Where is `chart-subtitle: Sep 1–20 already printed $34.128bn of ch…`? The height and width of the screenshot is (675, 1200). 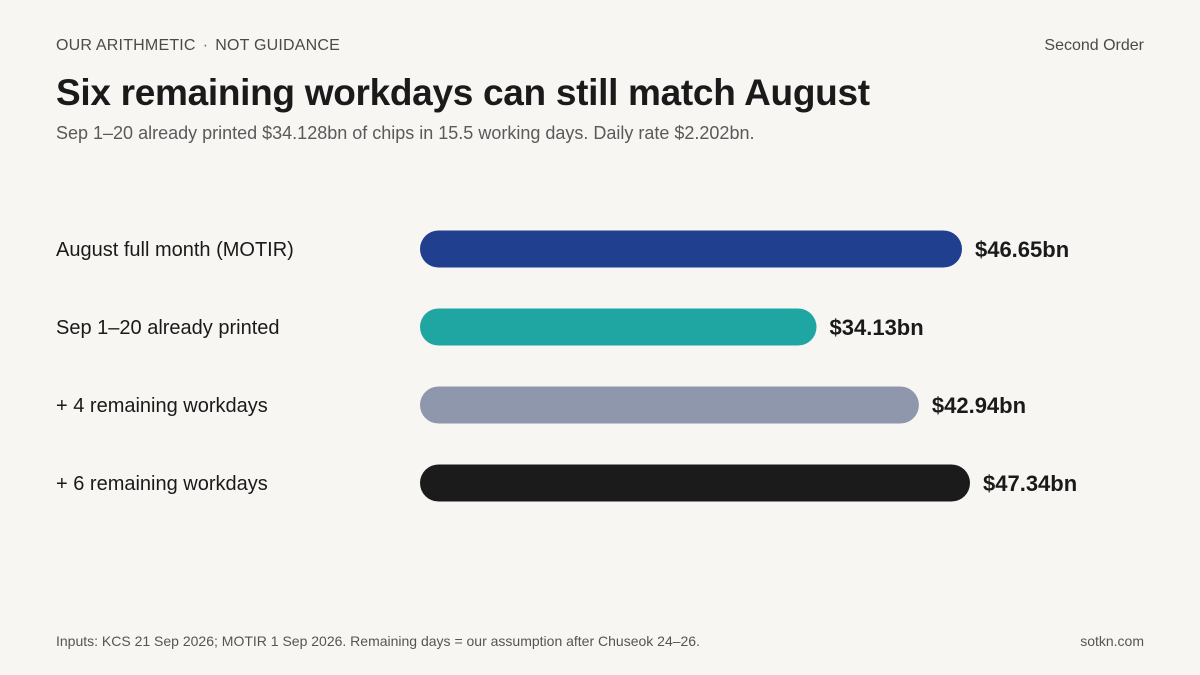
chart-subtitle: Sep 1–20 already printed $34.128bn of ch… is located at coordinates (405, 133).